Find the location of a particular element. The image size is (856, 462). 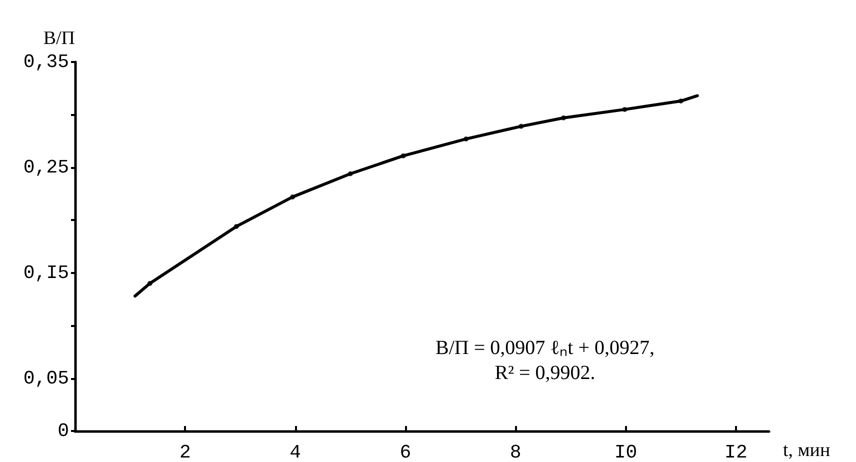

annotation: R² = 0,9902. is located at coordinates (545, 373).